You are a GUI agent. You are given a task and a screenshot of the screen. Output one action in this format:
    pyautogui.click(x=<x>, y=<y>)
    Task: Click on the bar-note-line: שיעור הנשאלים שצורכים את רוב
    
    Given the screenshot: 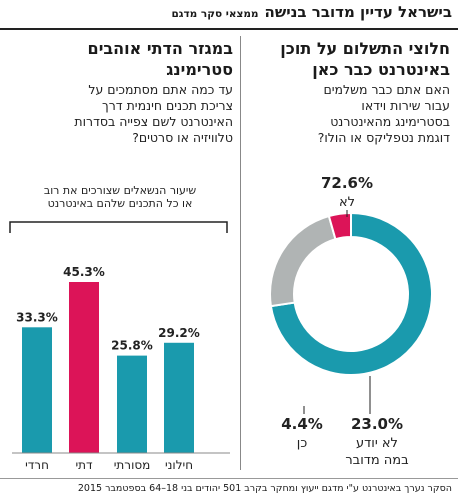 What is the action you would take?
    pyautogui.click(x=120, y=190)
    